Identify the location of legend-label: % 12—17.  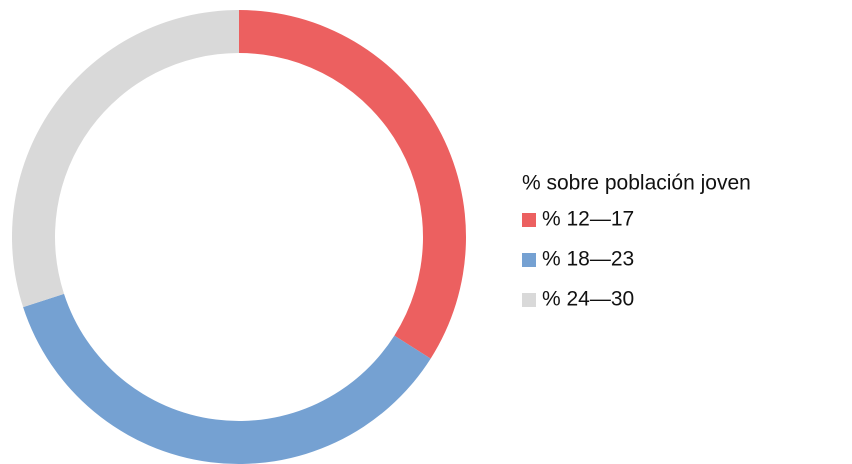
(588, 219).